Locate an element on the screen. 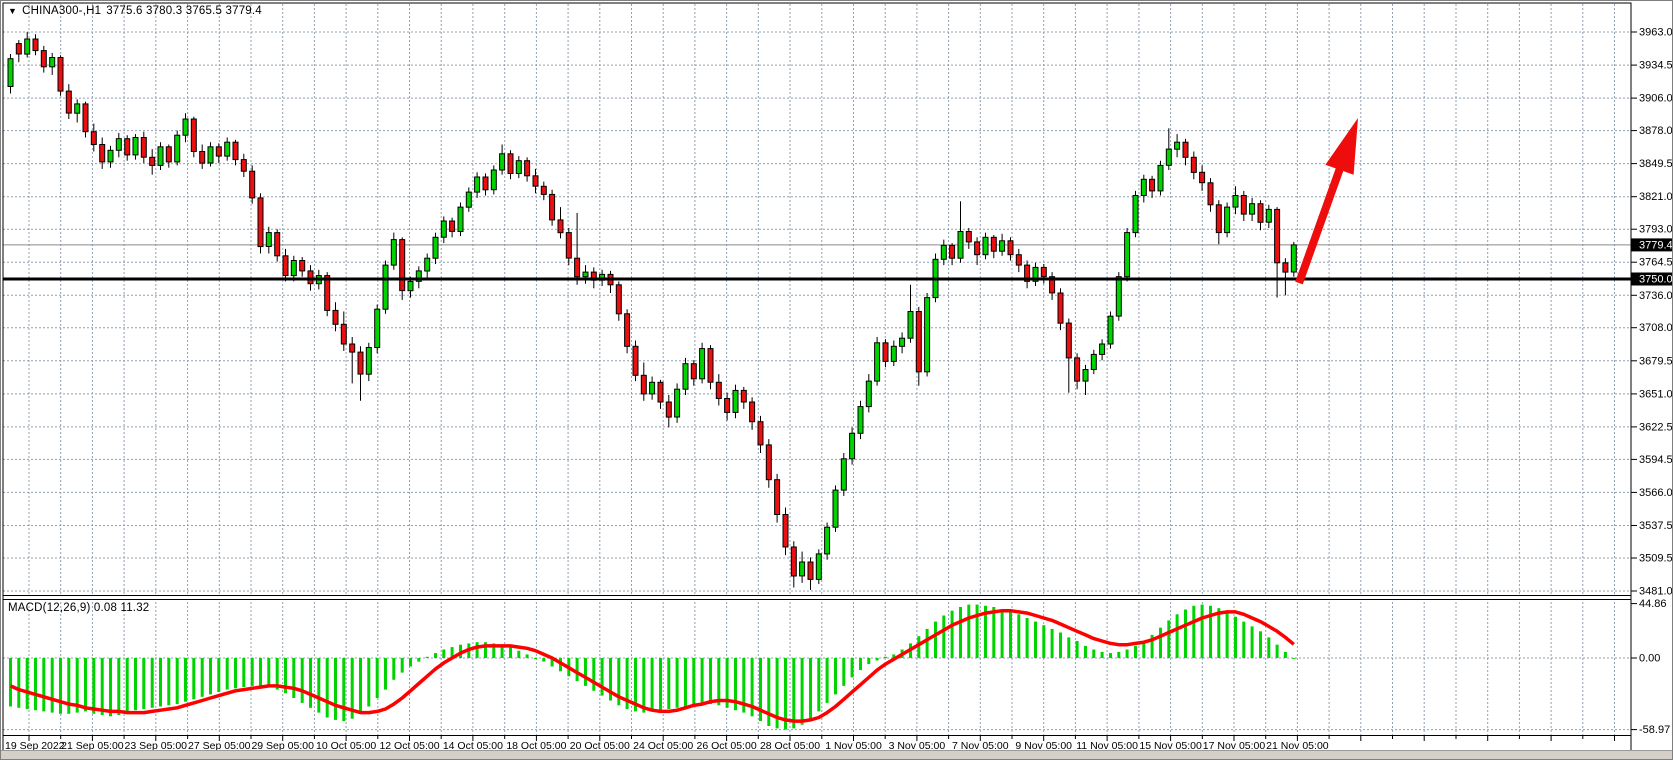 The height and width of the screenshot is (760, 1673). price-axis-label: 3594.5 is located at coordinates (1656, 460).